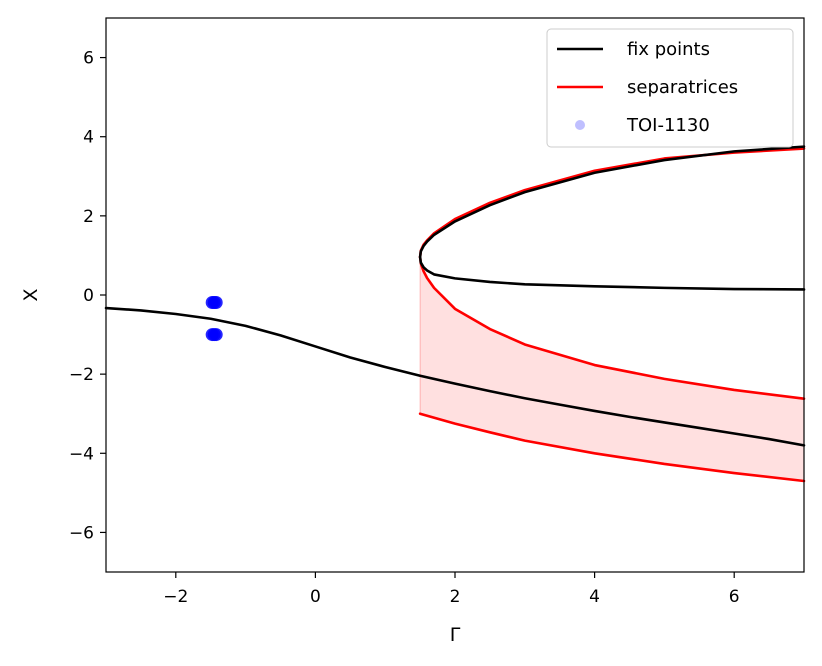  I want to click on legend-fix-points-label: fix points, so click(668, 49).